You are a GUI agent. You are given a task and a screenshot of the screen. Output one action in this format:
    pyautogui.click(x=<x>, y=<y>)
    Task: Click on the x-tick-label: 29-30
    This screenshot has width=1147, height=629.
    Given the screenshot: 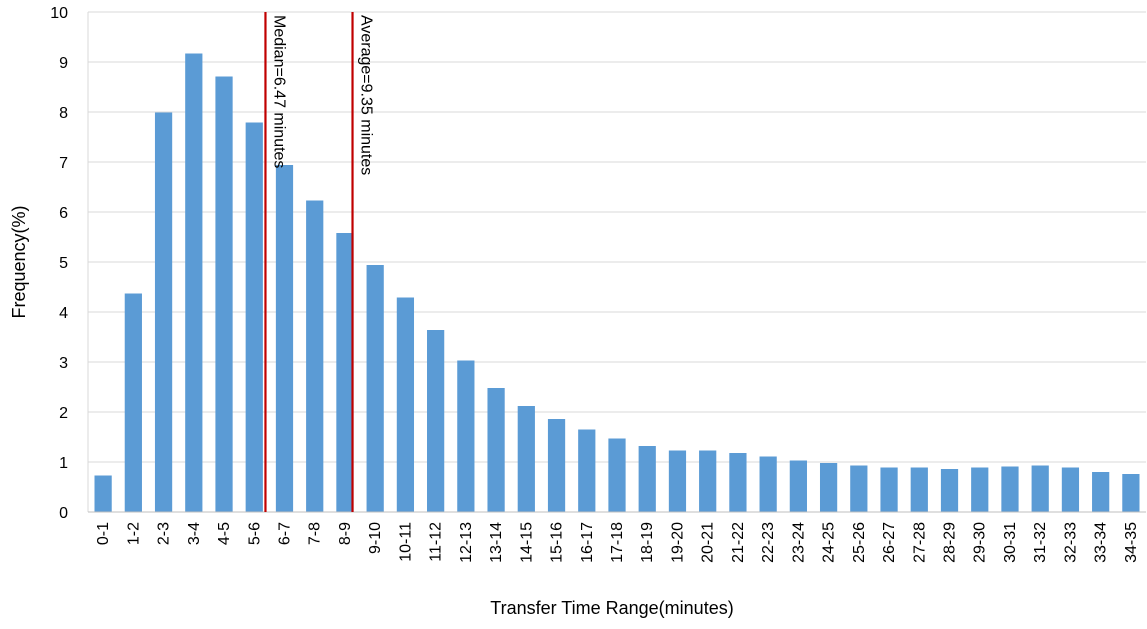 What is the action you would take?
    pyautogui.click(x=980, y=542)
    